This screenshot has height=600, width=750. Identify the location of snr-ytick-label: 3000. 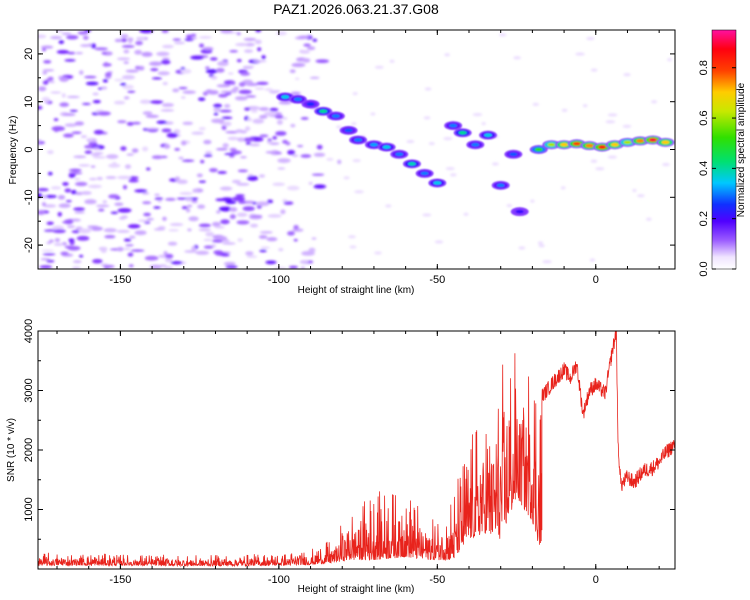
(29, 390).